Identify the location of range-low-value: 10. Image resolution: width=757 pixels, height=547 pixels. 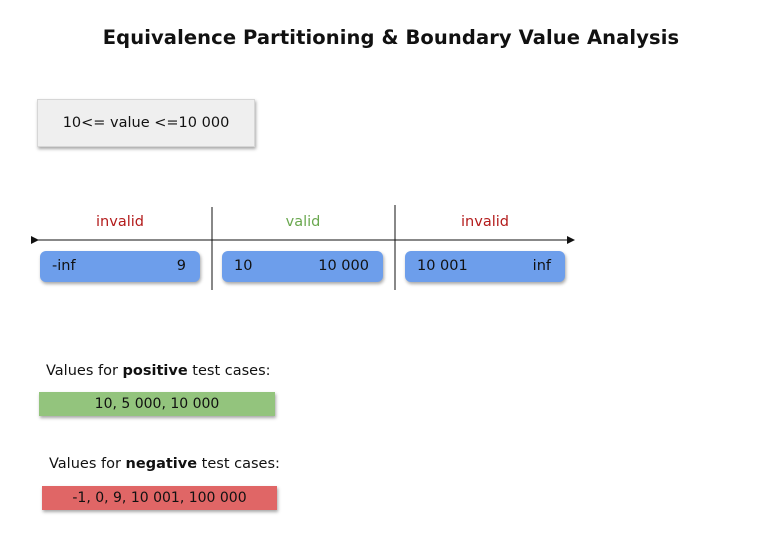
(243, 266).